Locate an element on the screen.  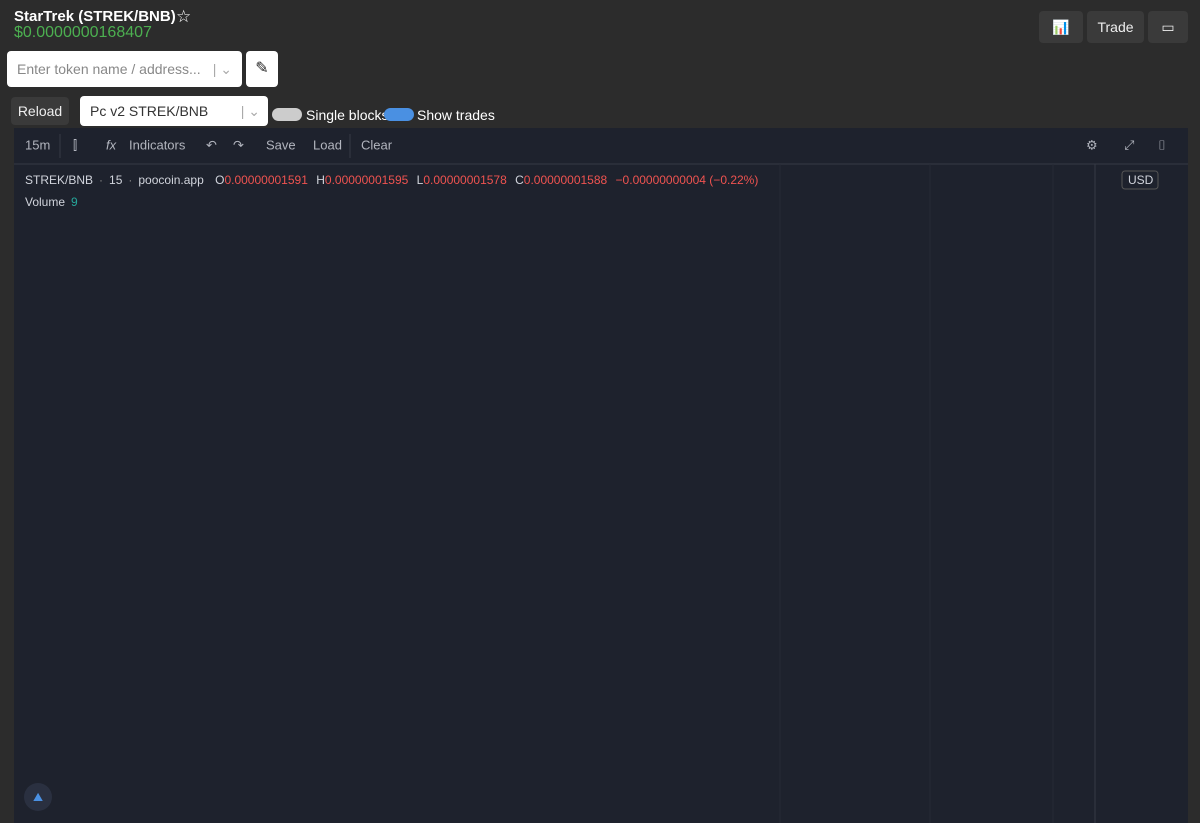
currency-label: USD is located at coordinates (1141, 180).